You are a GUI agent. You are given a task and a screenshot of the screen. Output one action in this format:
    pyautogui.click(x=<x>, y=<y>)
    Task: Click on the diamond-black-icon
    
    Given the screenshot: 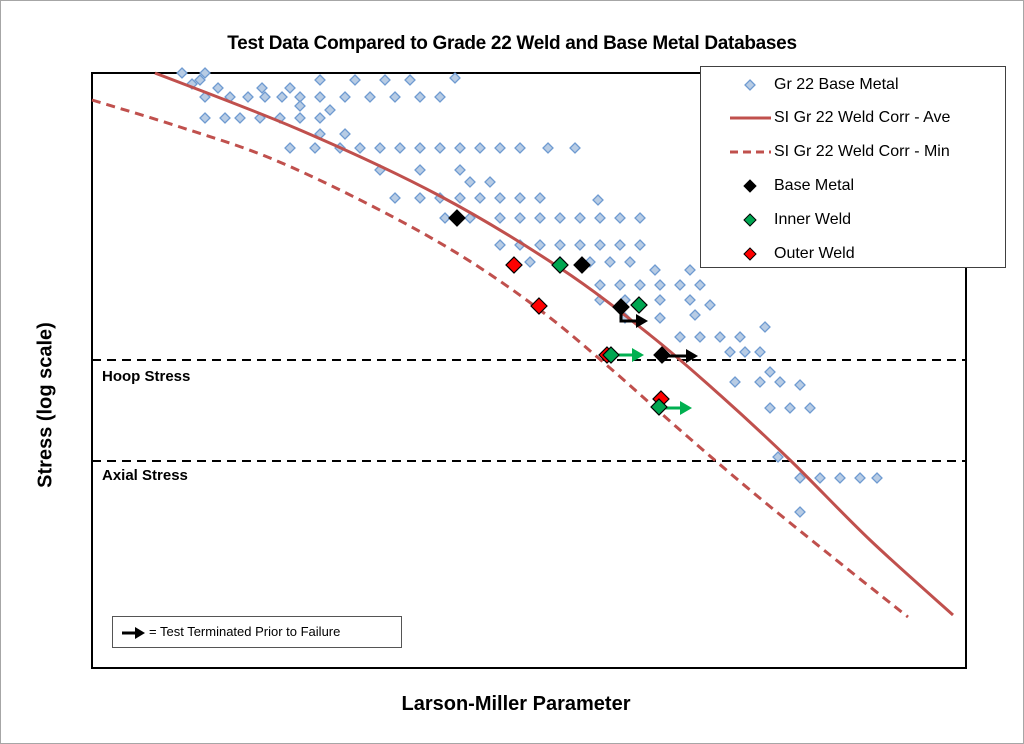 What is the action you would take?
    pyautogui.click(x=750, y=186)
    